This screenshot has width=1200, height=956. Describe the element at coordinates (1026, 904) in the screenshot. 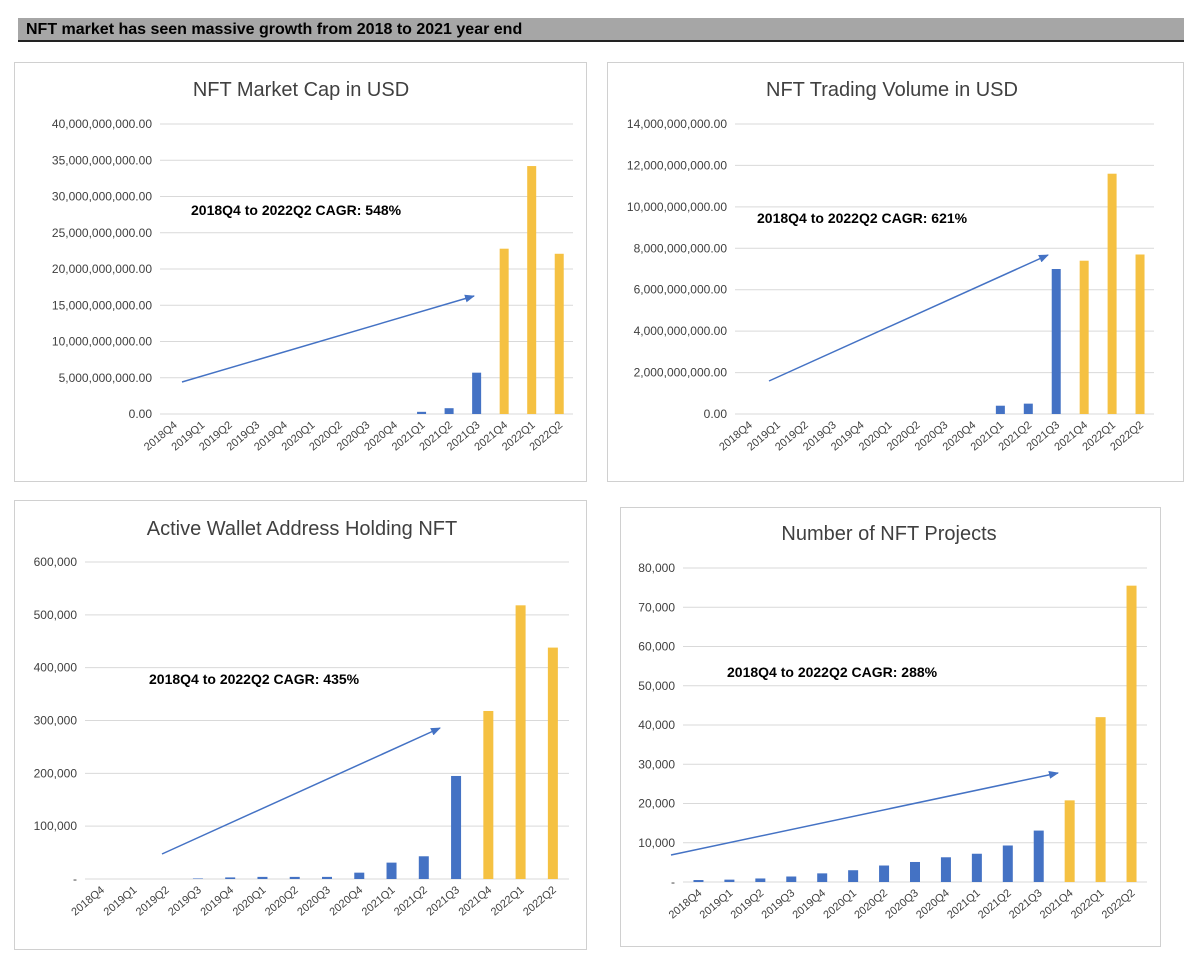

I see `x-tick-label: 2021Q3` at that location.